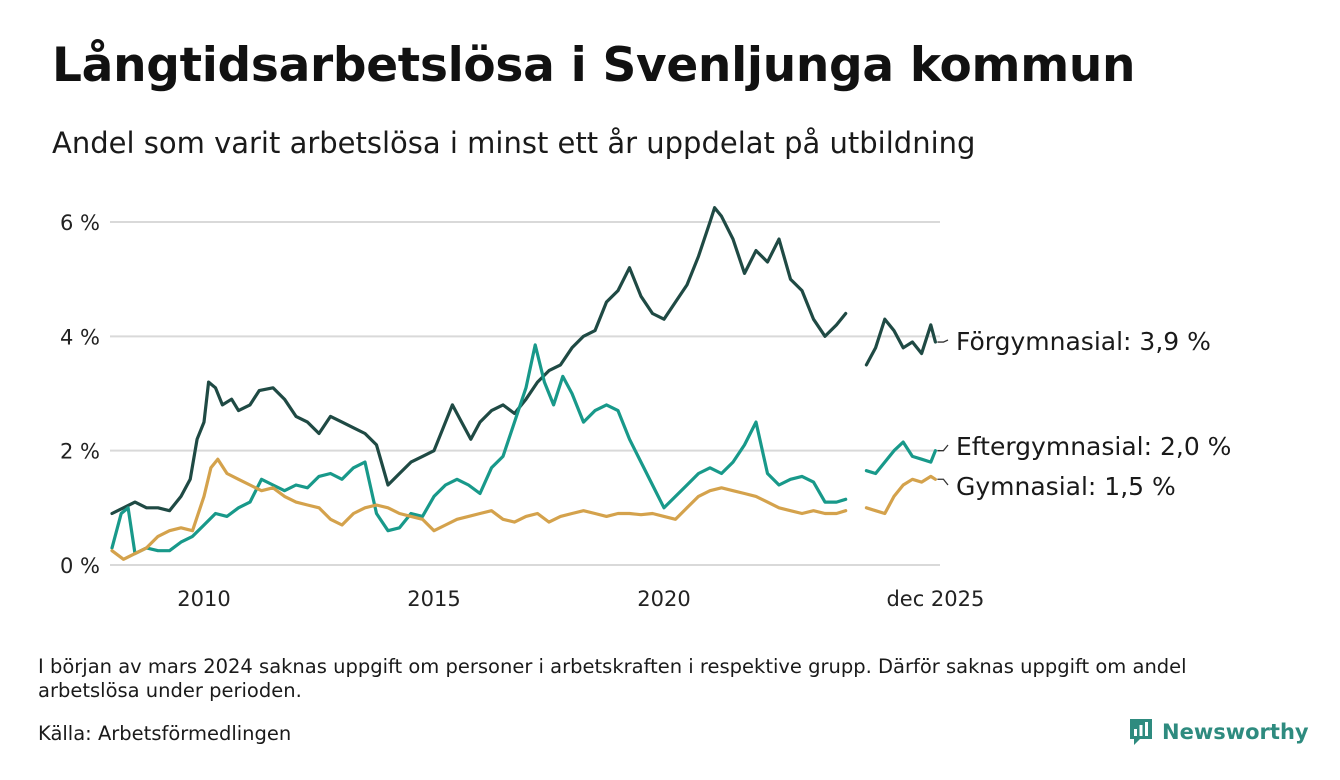  I want to click on end-label-connector-forgymnasial, so click(943, 341).